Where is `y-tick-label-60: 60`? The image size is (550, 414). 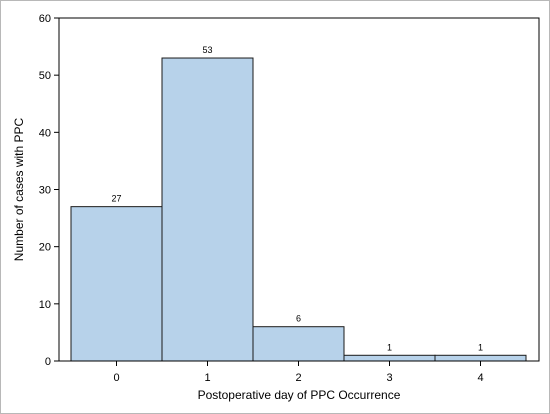
y-tick-label-60: 60 is located at coordinates (45, 19).